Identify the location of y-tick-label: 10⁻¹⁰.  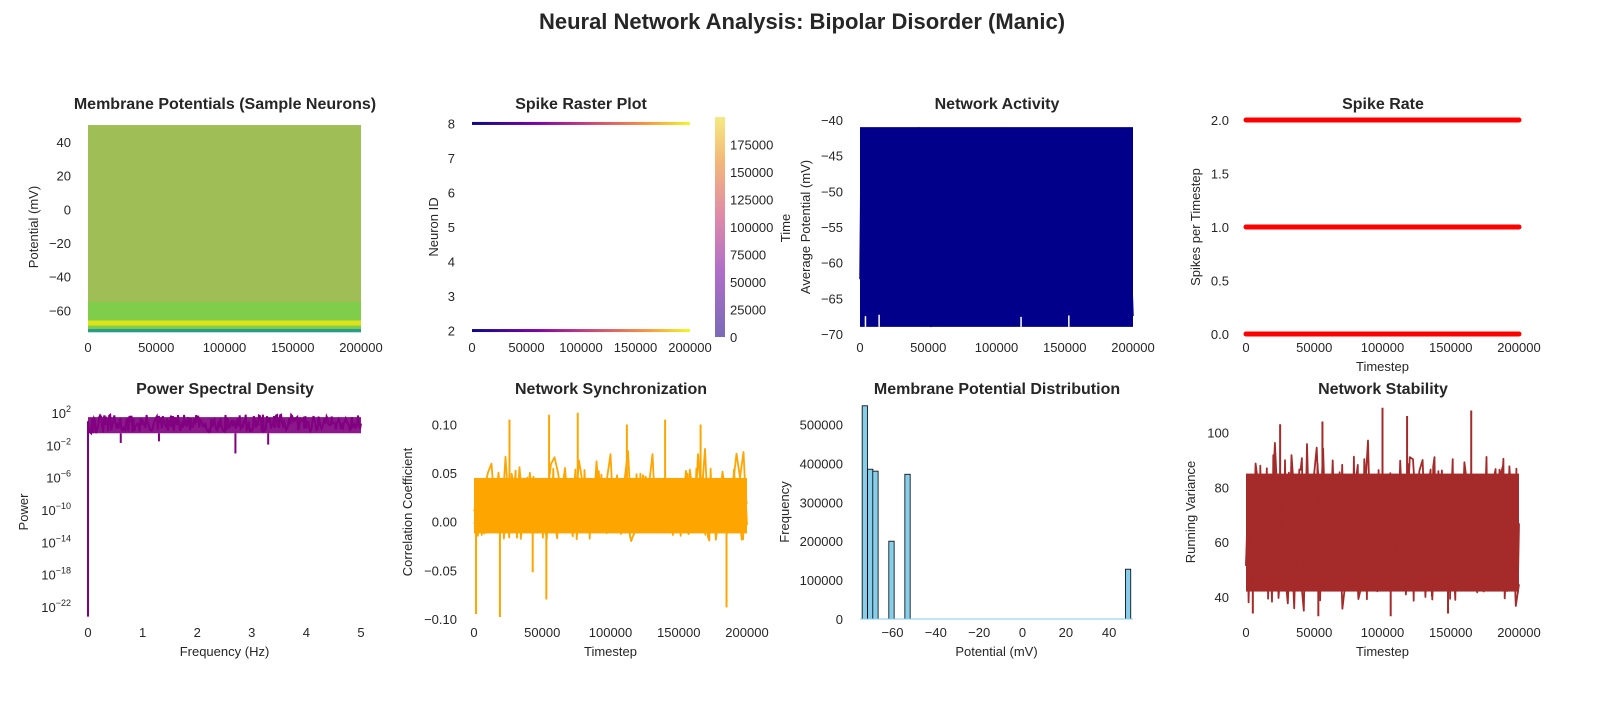
(56, 509).